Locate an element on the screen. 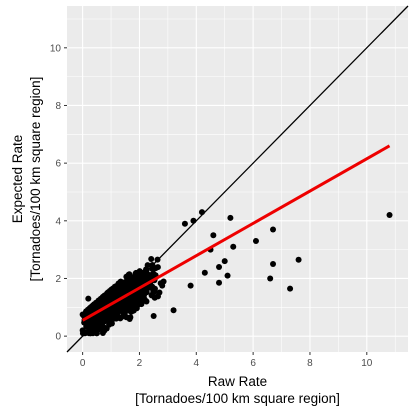 The height and width of the screenshot is (415, 415). y-axis-subtitle: [Tornadoes/100 km square region] is located at coordinates (35, 179).